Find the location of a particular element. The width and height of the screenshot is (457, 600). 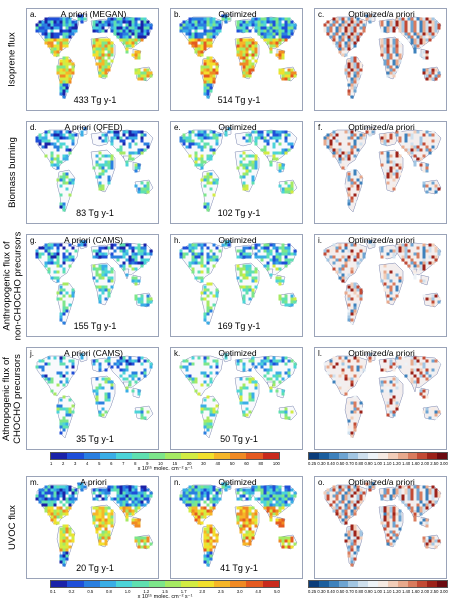

world-map is located at coordinates (94, 169).